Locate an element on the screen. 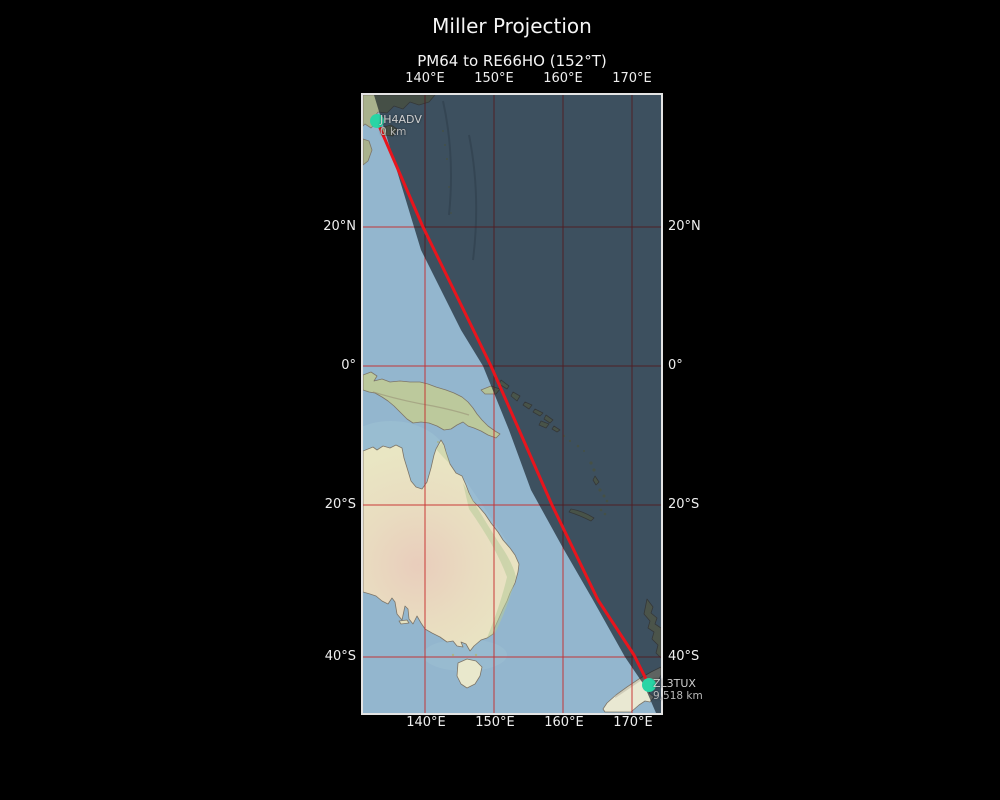 This screenshot has width=1000, height=800. tick-left-20s: 20°S is located at coordinates (340, 504).